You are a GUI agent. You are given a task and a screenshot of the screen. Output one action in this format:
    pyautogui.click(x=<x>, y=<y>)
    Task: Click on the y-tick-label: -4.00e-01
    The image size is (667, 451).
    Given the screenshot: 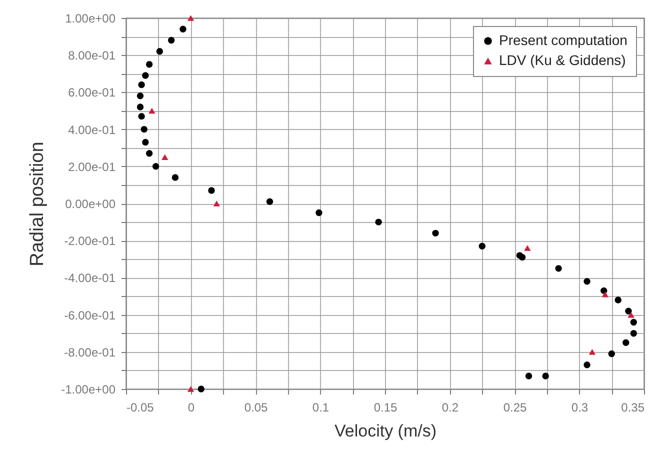 What is the action you would take?
    pyautogui.click(x=90, y=278)
    